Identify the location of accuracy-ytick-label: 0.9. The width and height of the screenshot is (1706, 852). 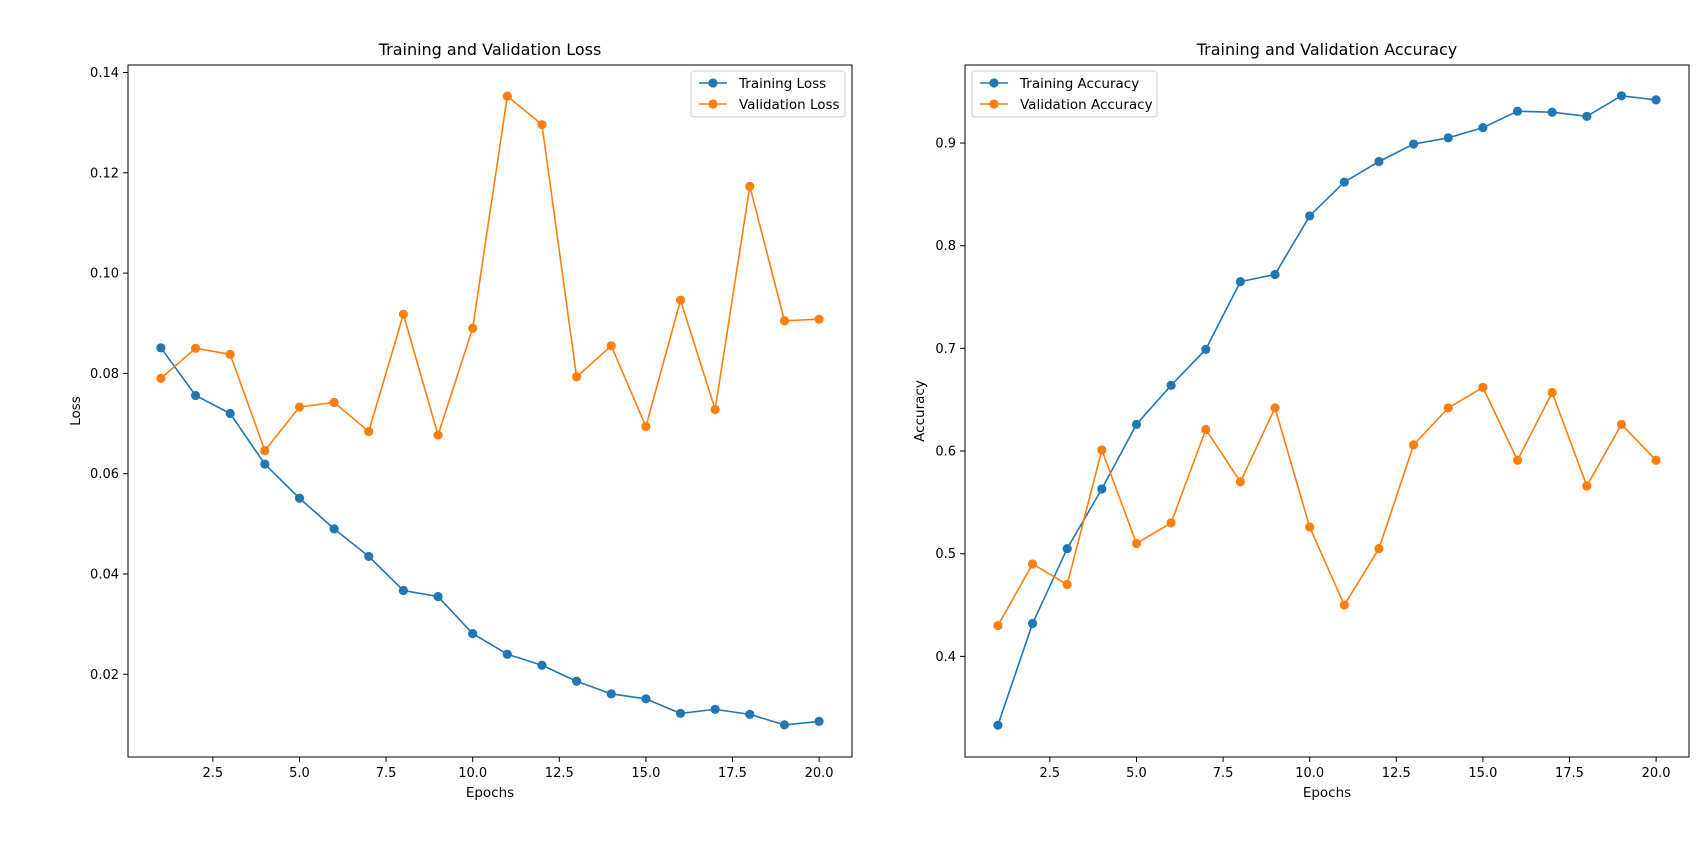
(945, 144).